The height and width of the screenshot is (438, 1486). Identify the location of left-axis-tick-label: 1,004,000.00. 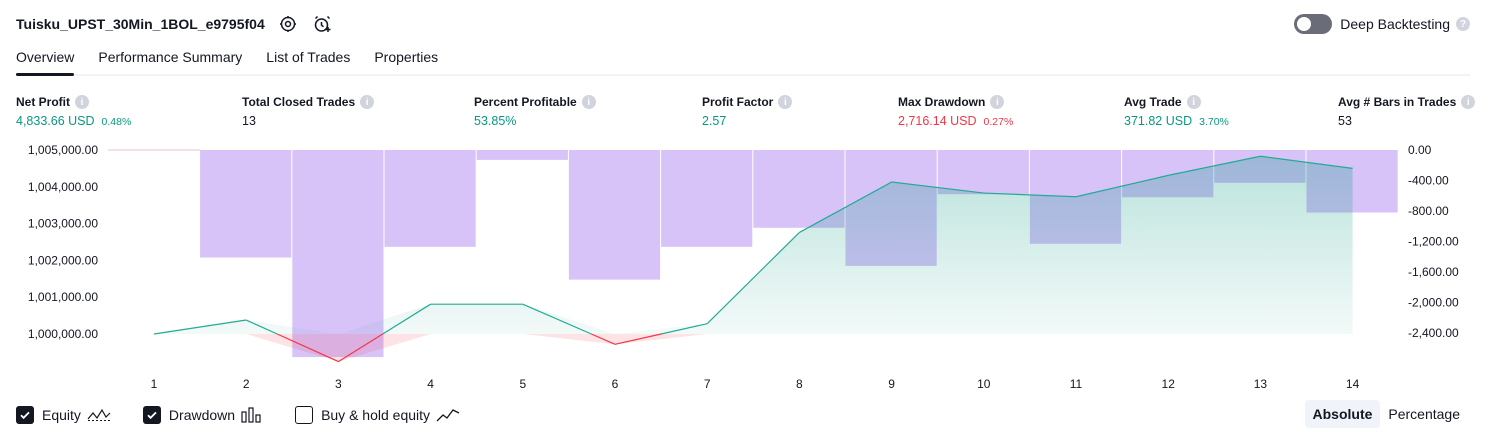
(63, 187).